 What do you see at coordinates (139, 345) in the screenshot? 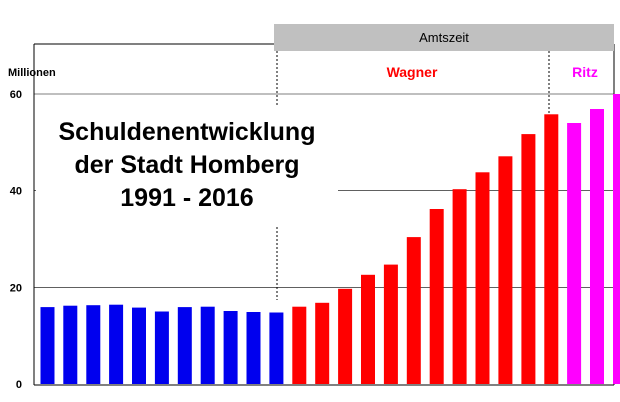
I see `bar-1995` at bounding box center [139, 345].